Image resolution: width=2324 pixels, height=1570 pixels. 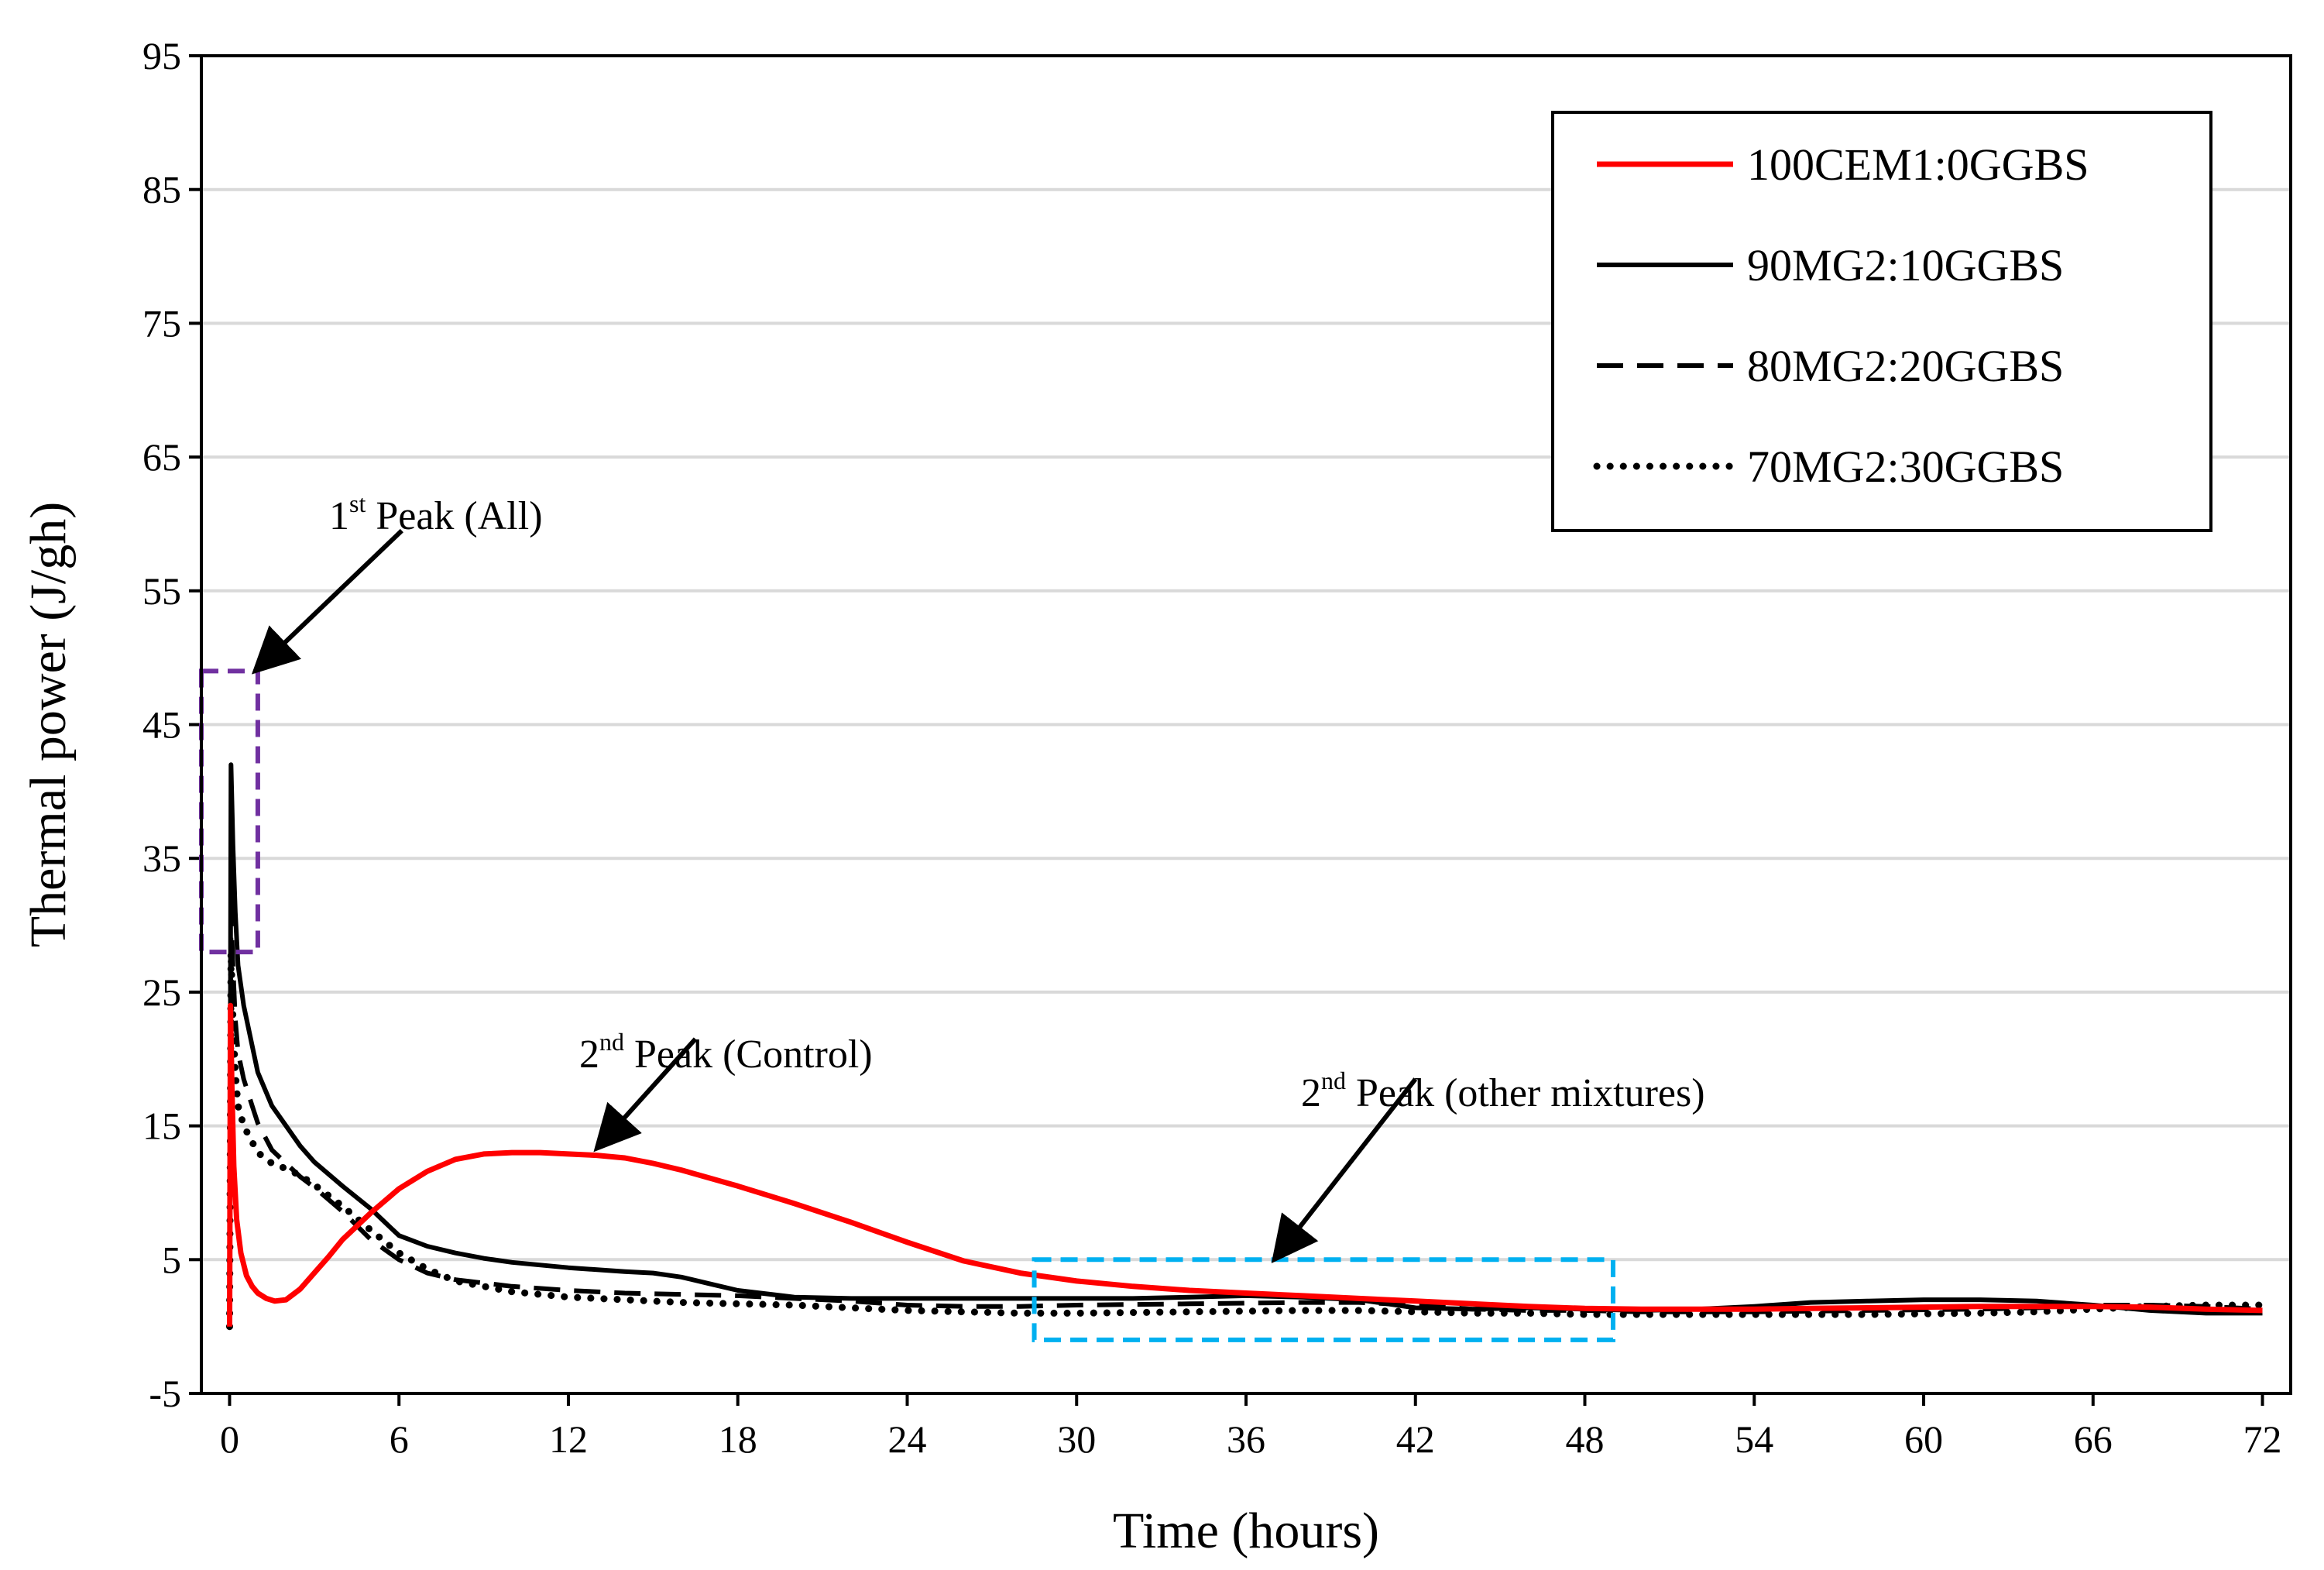 What do you see at coordinates (1754, 1439) in the screenshot?
I see `x-tick-label: 54` at bounding box center [1754, 1439].